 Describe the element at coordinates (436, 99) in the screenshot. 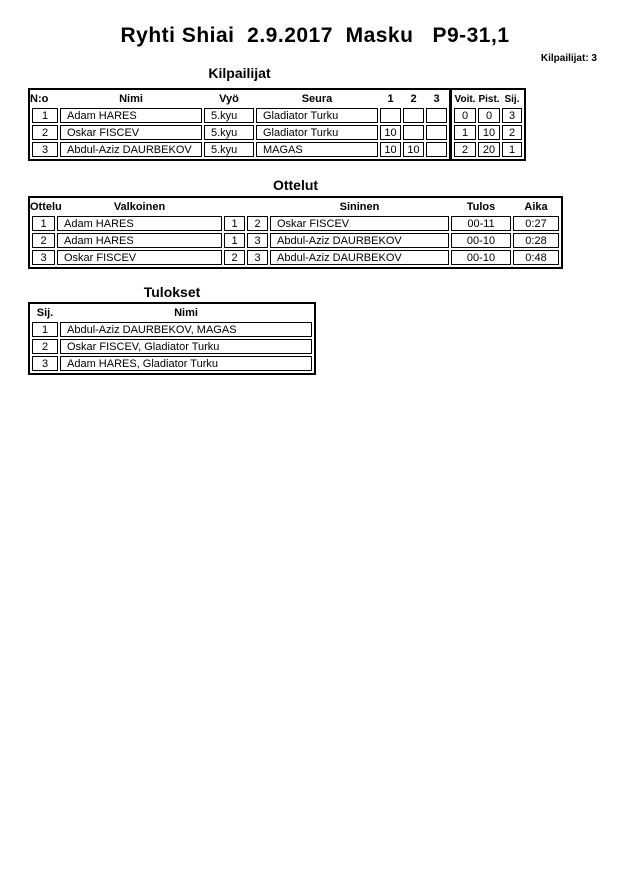

I see `column-header-match3: 3` at that location.